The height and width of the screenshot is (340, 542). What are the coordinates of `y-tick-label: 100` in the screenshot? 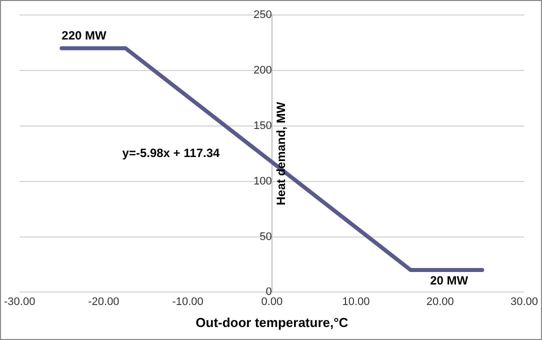 It's located at (263, 181).